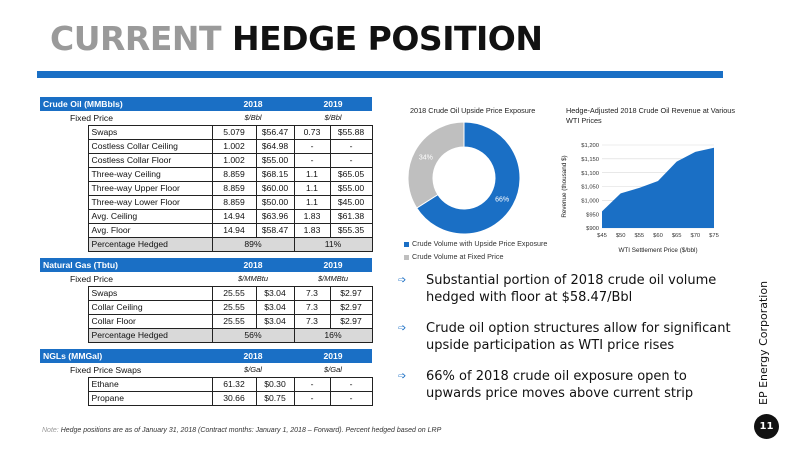  Describe the element at coordinates (150, 160) in the screenshot. I see `row-label: Costless Collar Floor` at that location.